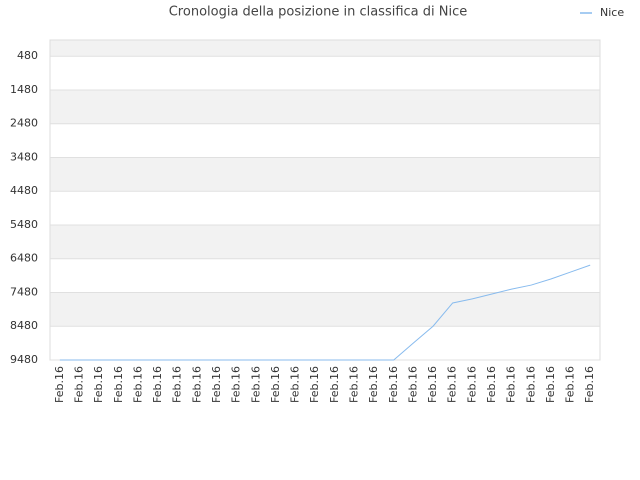 The image size is (640, 480). I want to click on y-tick-label: 7480, so click(24, 291).